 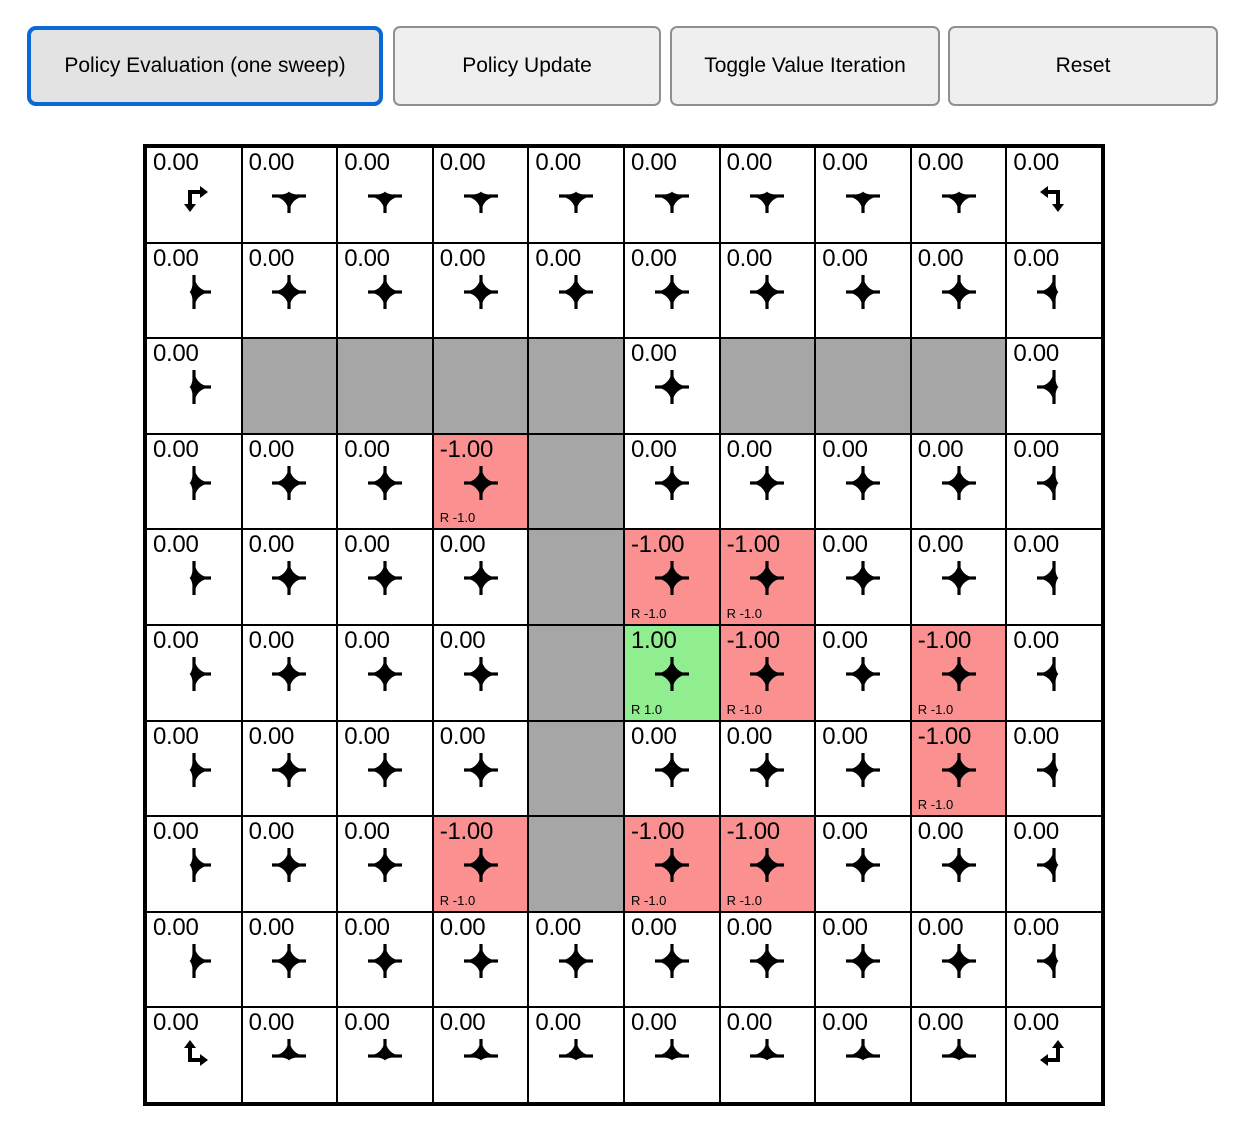 I want to click on cell-value: -1.00, so click(x=753, y=640).